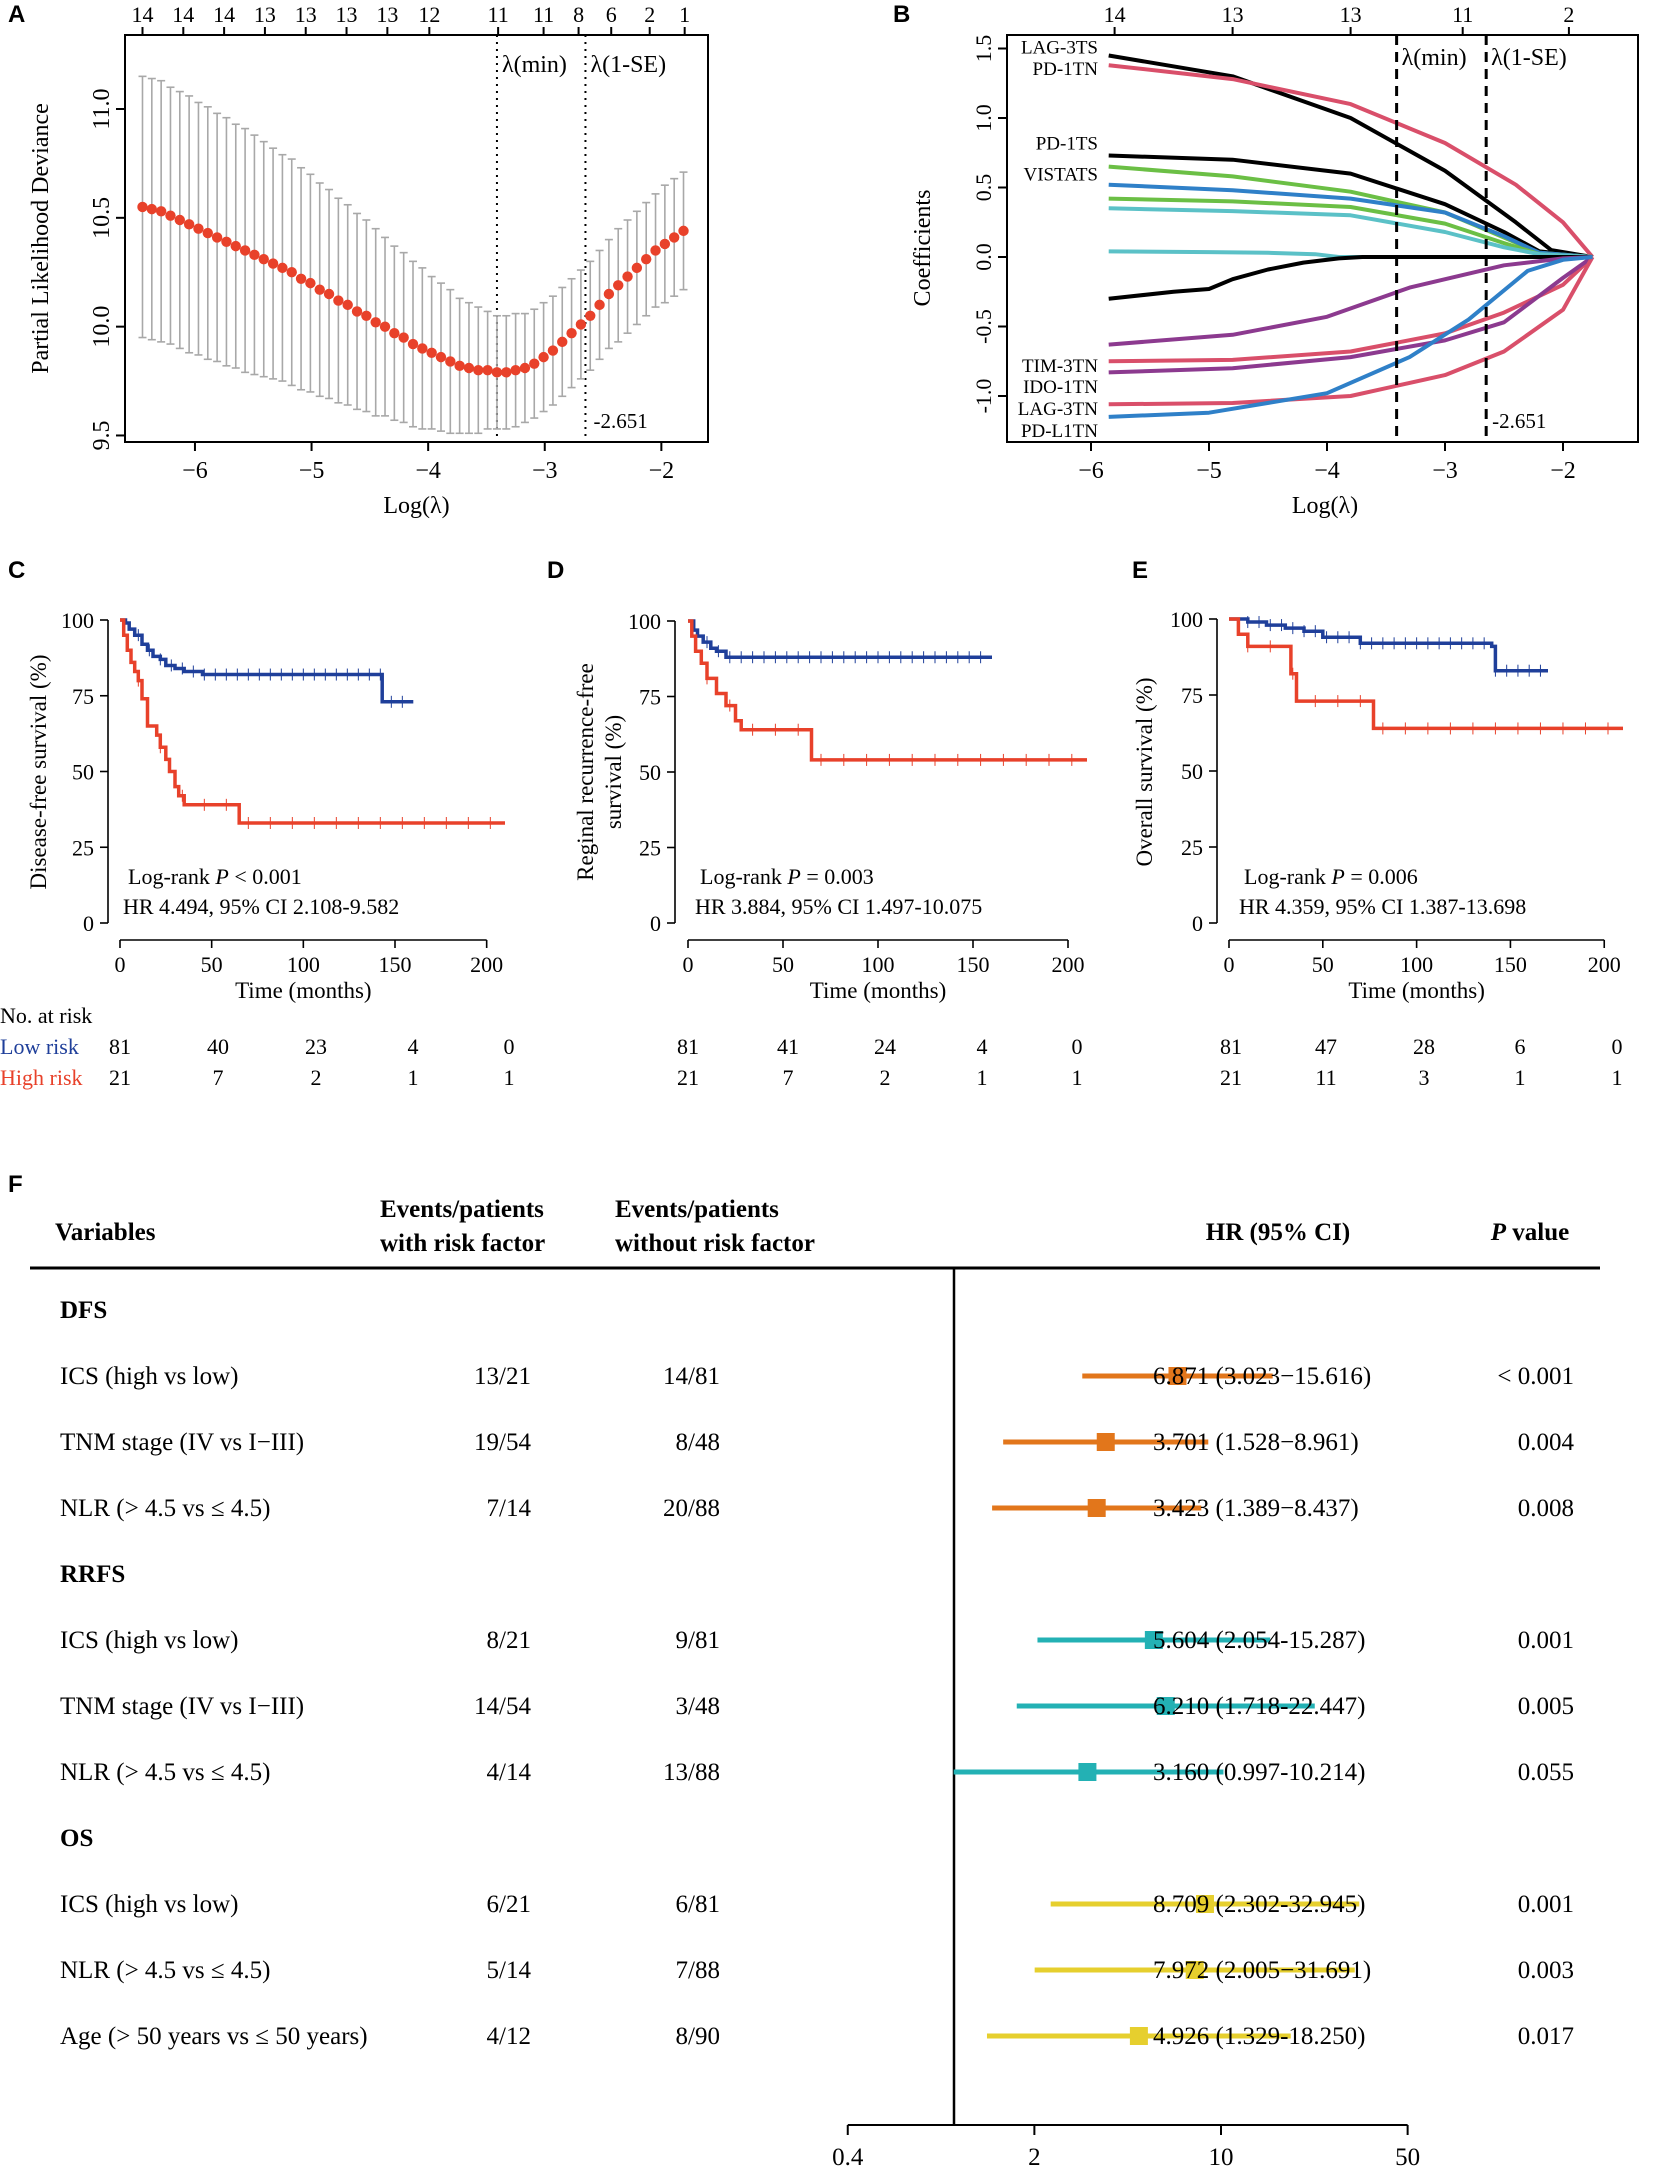  I want to click on x-tick-label: 0, so click(688, 964).